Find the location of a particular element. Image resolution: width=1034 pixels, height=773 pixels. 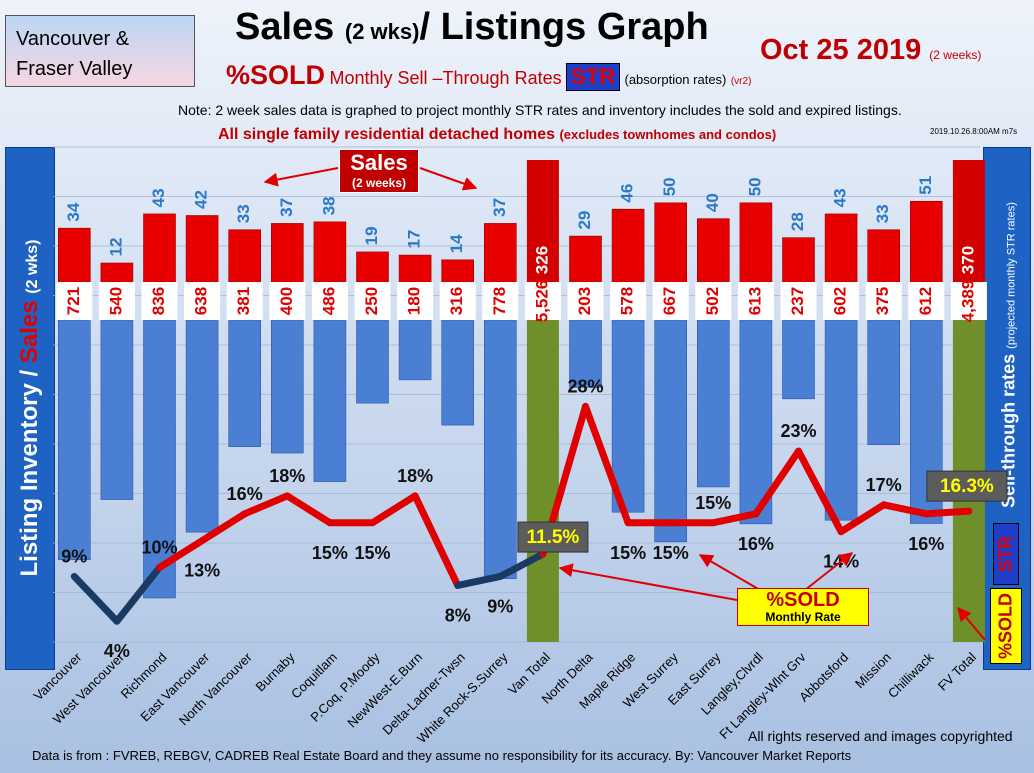

inventory-label: 486 is located at coordinates (328, 301).